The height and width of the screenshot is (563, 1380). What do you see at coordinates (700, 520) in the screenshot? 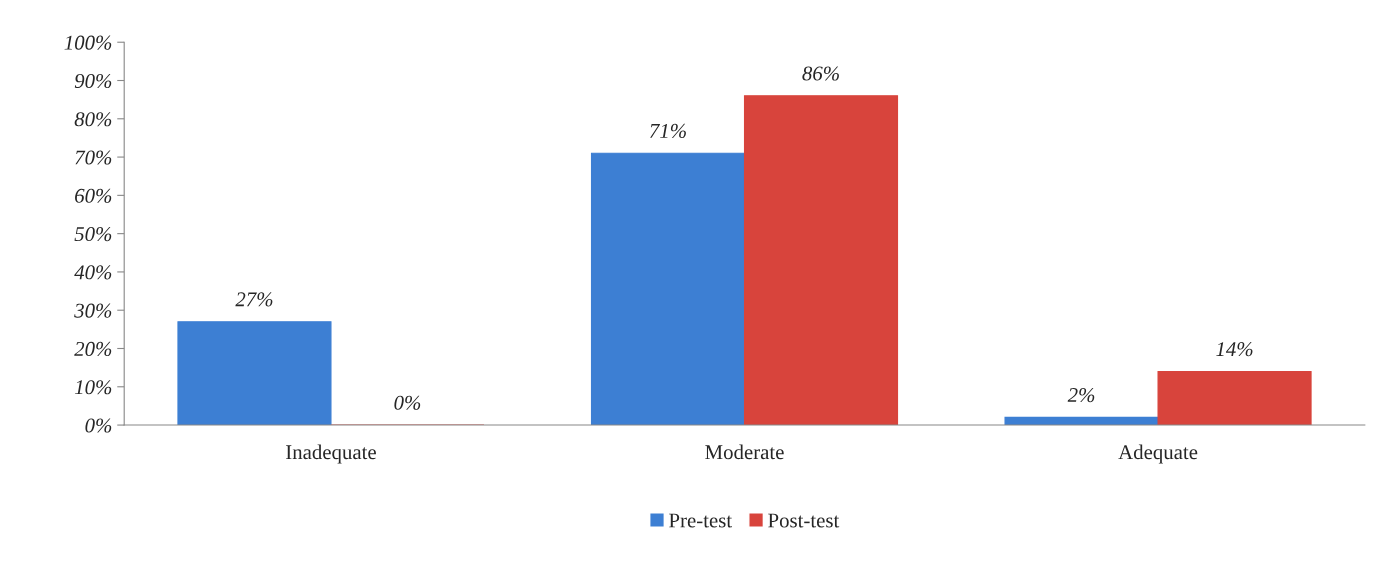
I see `legend-label: Pre-test` at bounding box center [700, 520].